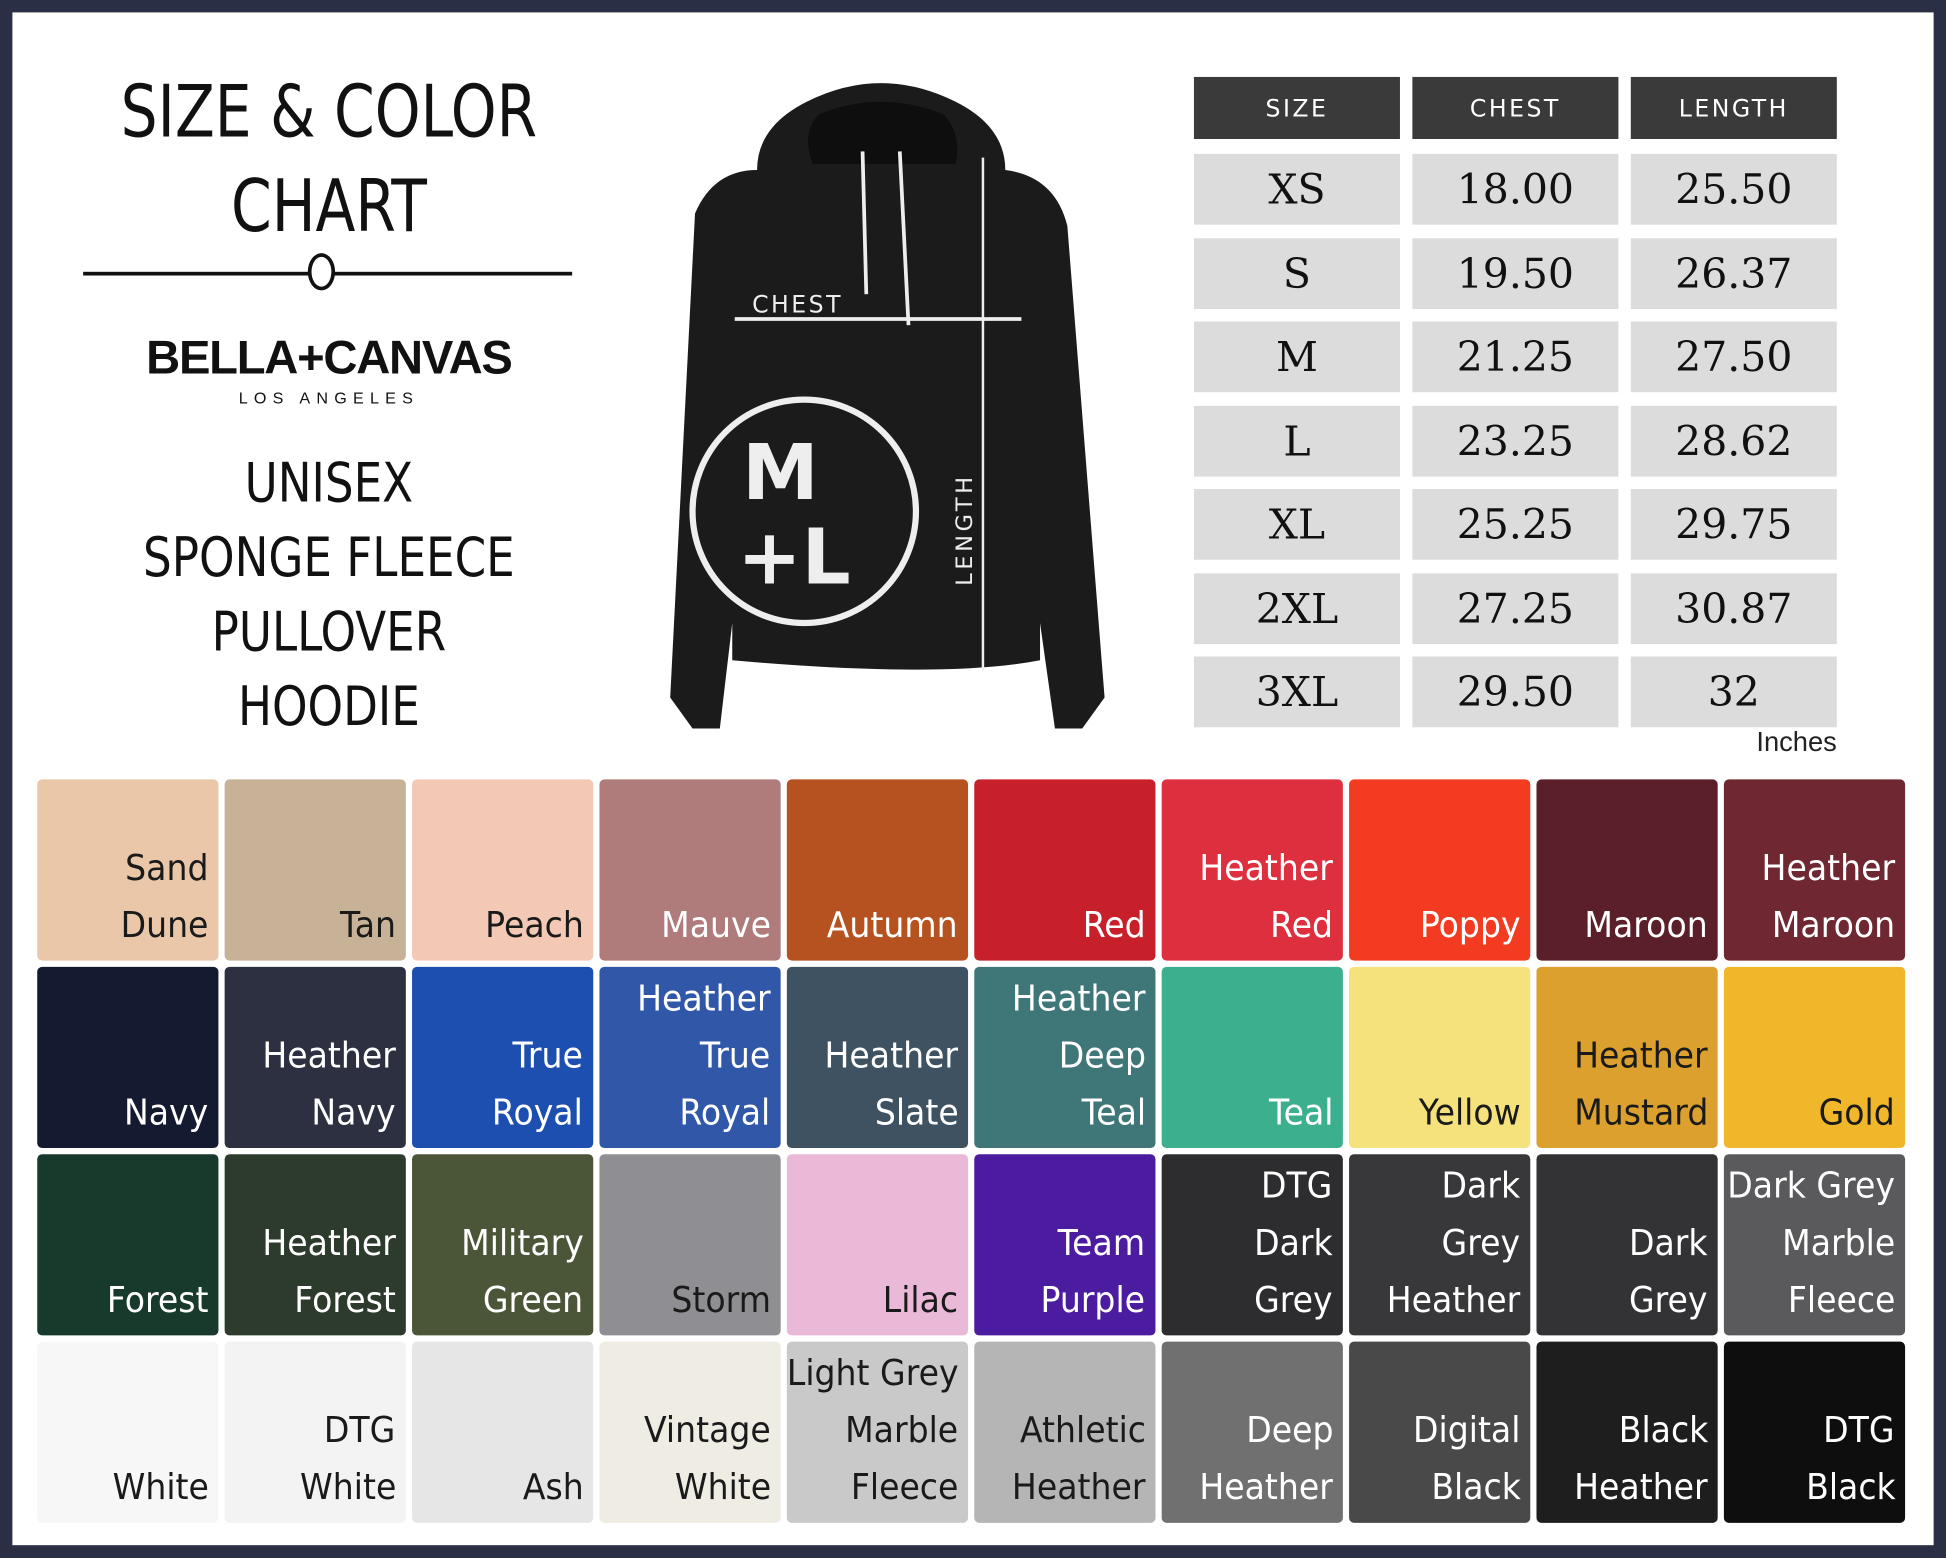  I want to click on color-swatch: Heather Slate, so click(877, 1057).